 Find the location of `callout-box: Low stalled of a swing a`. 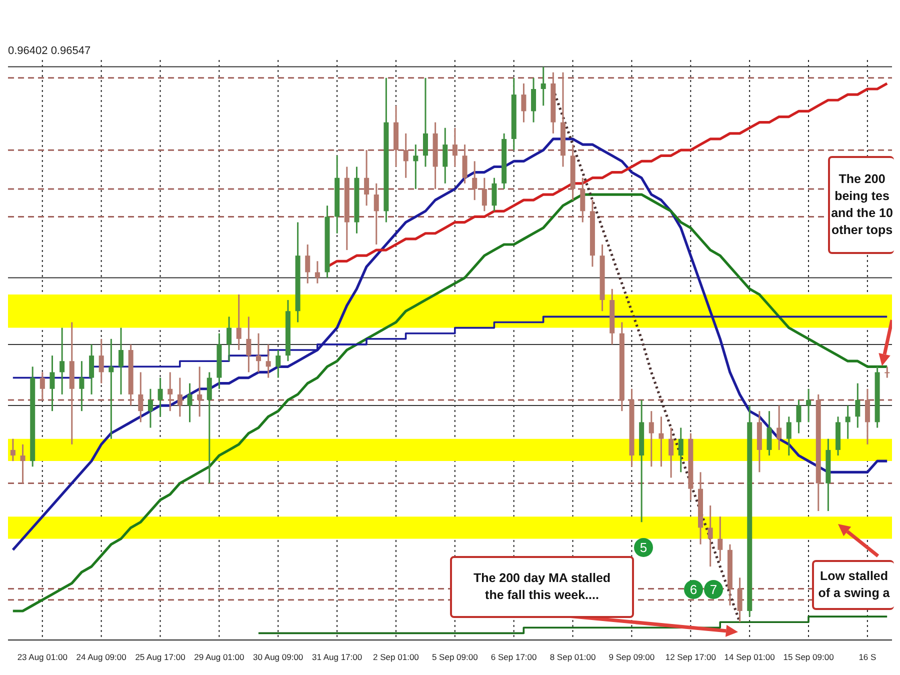

callout-box: Low stalled of a swing a is located at coordinates (853, 585).